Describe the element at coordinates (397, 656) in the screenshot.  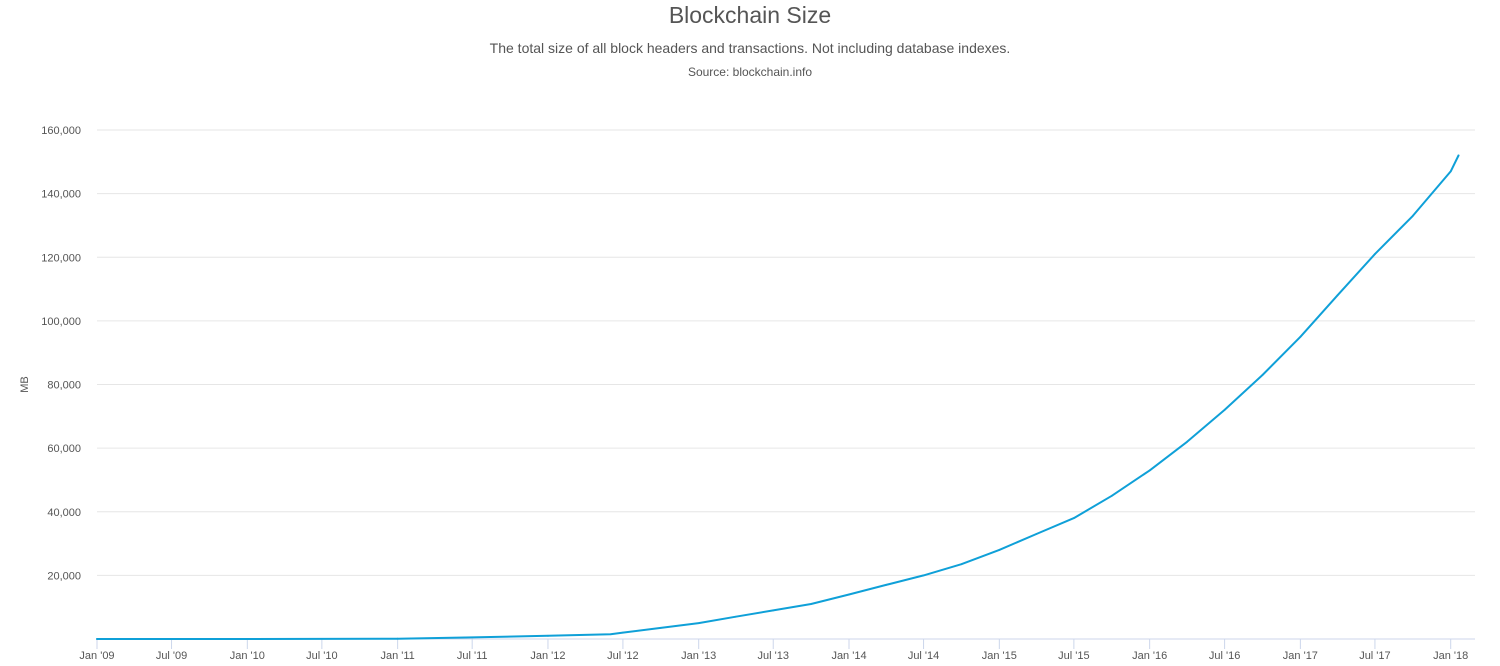
I see `x-tick-label: Jan '11` at that location.